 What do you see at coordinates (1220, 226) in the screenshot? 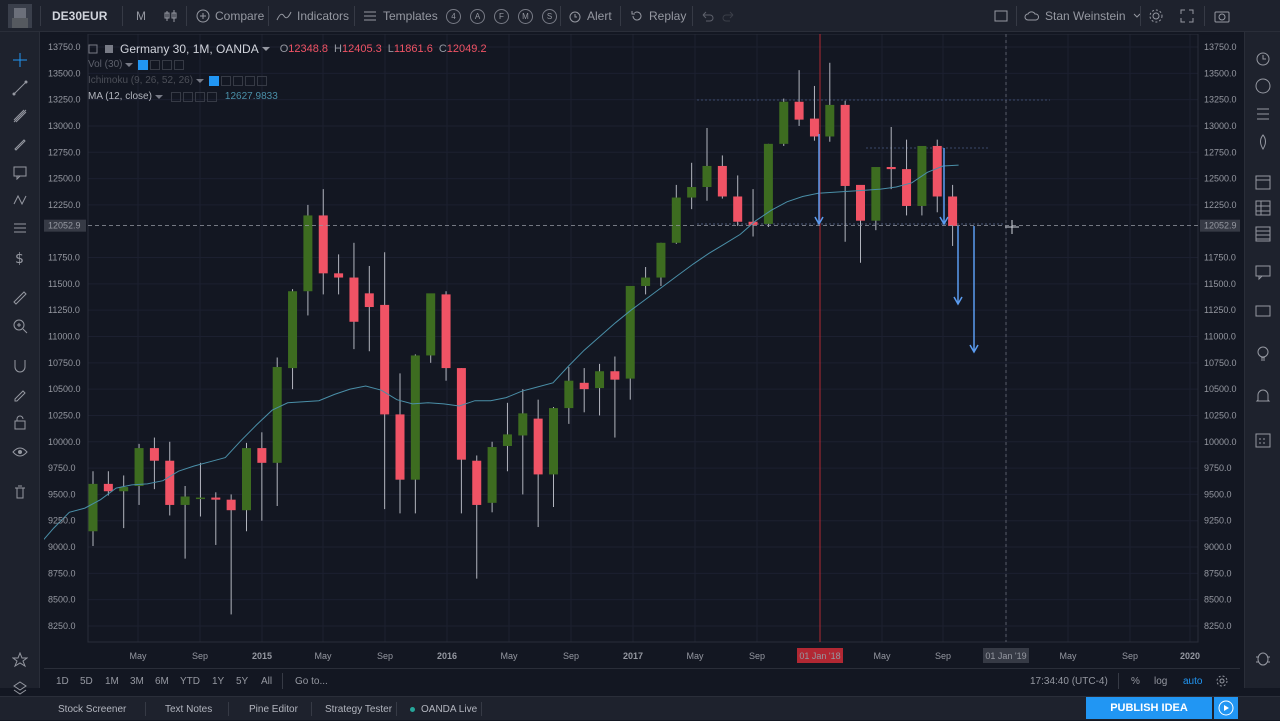
I see `price-tag-right: 12052.9` at bounding box center [1220, 226].